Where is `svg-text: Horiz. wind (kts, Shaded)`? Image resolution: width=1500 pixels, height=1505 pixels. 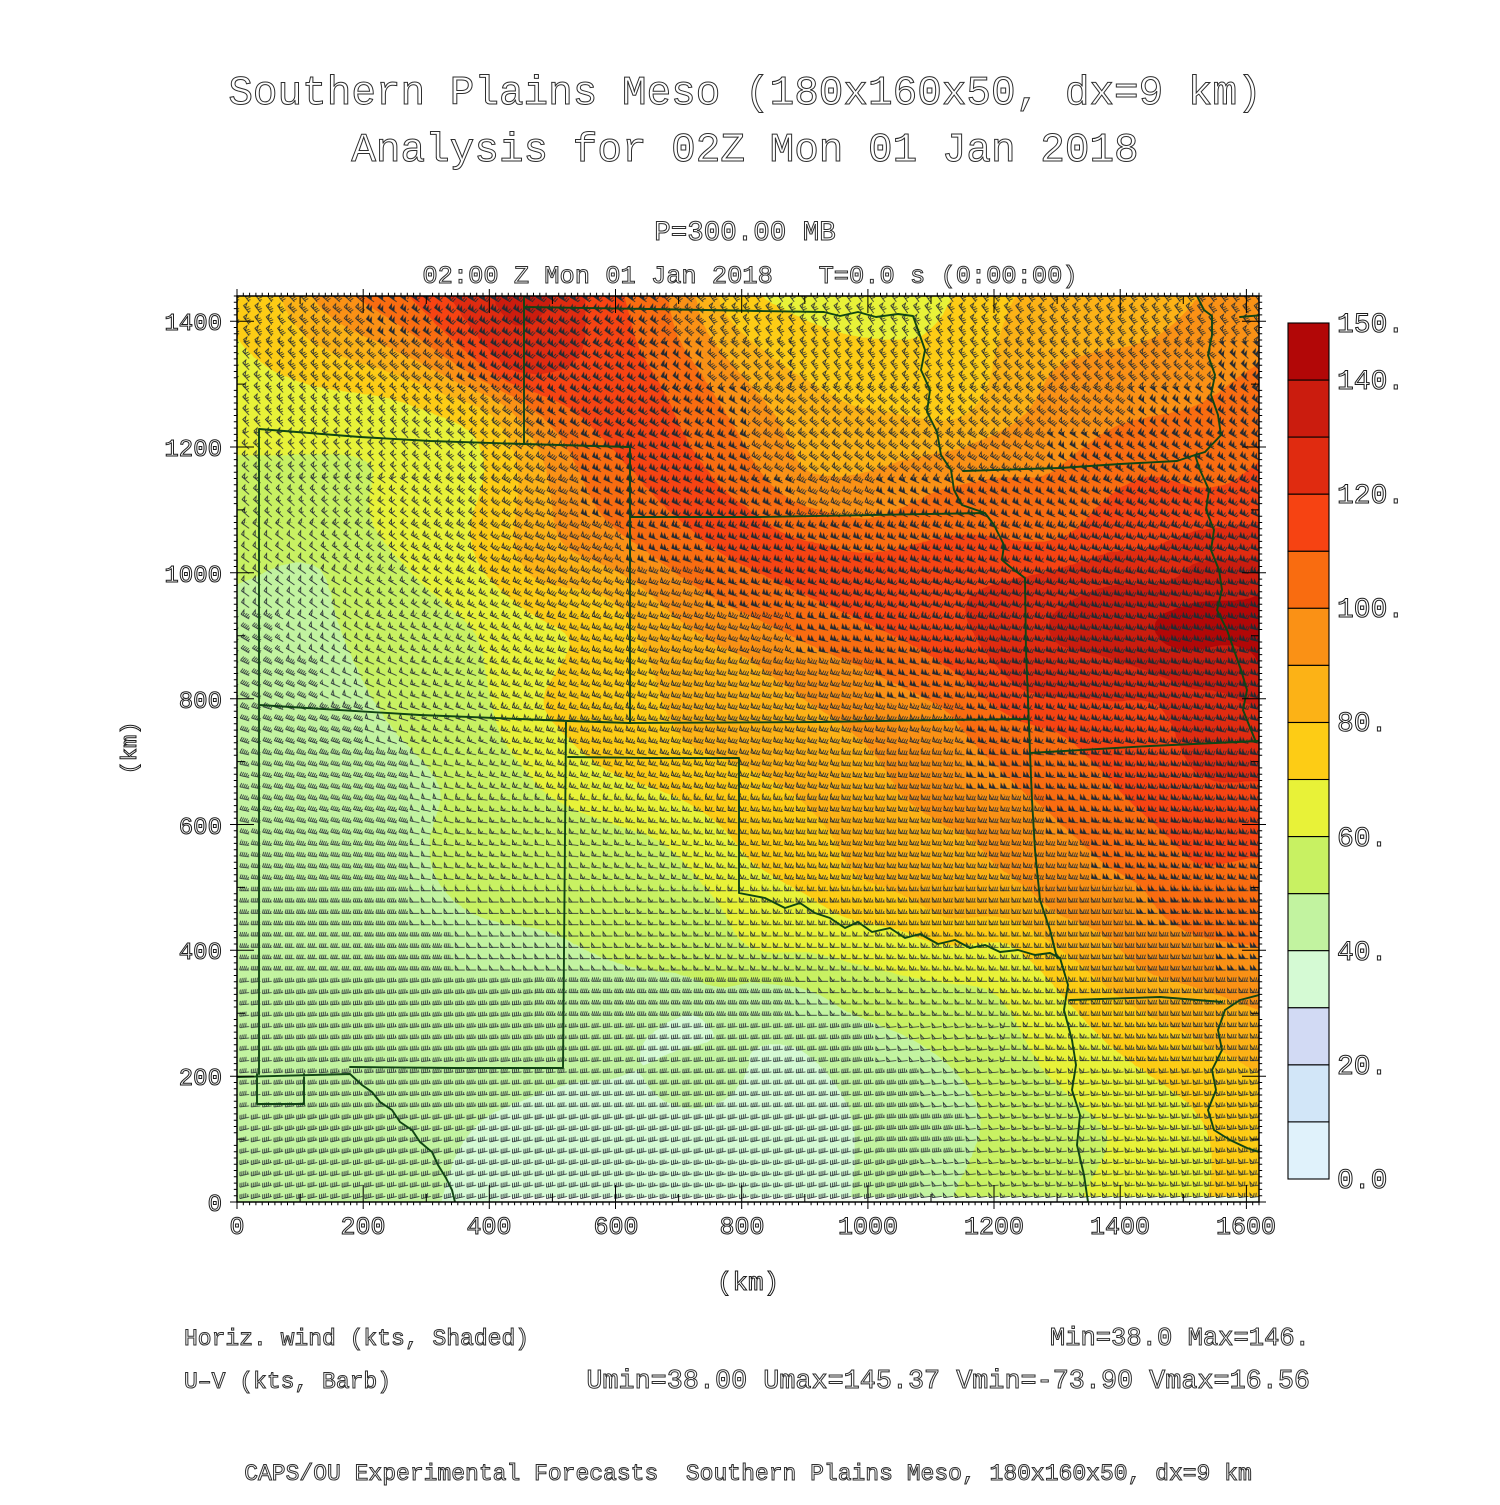
svg-text: Horiz. wind (kts, Shaded) is located at coordinates (356, 1339).